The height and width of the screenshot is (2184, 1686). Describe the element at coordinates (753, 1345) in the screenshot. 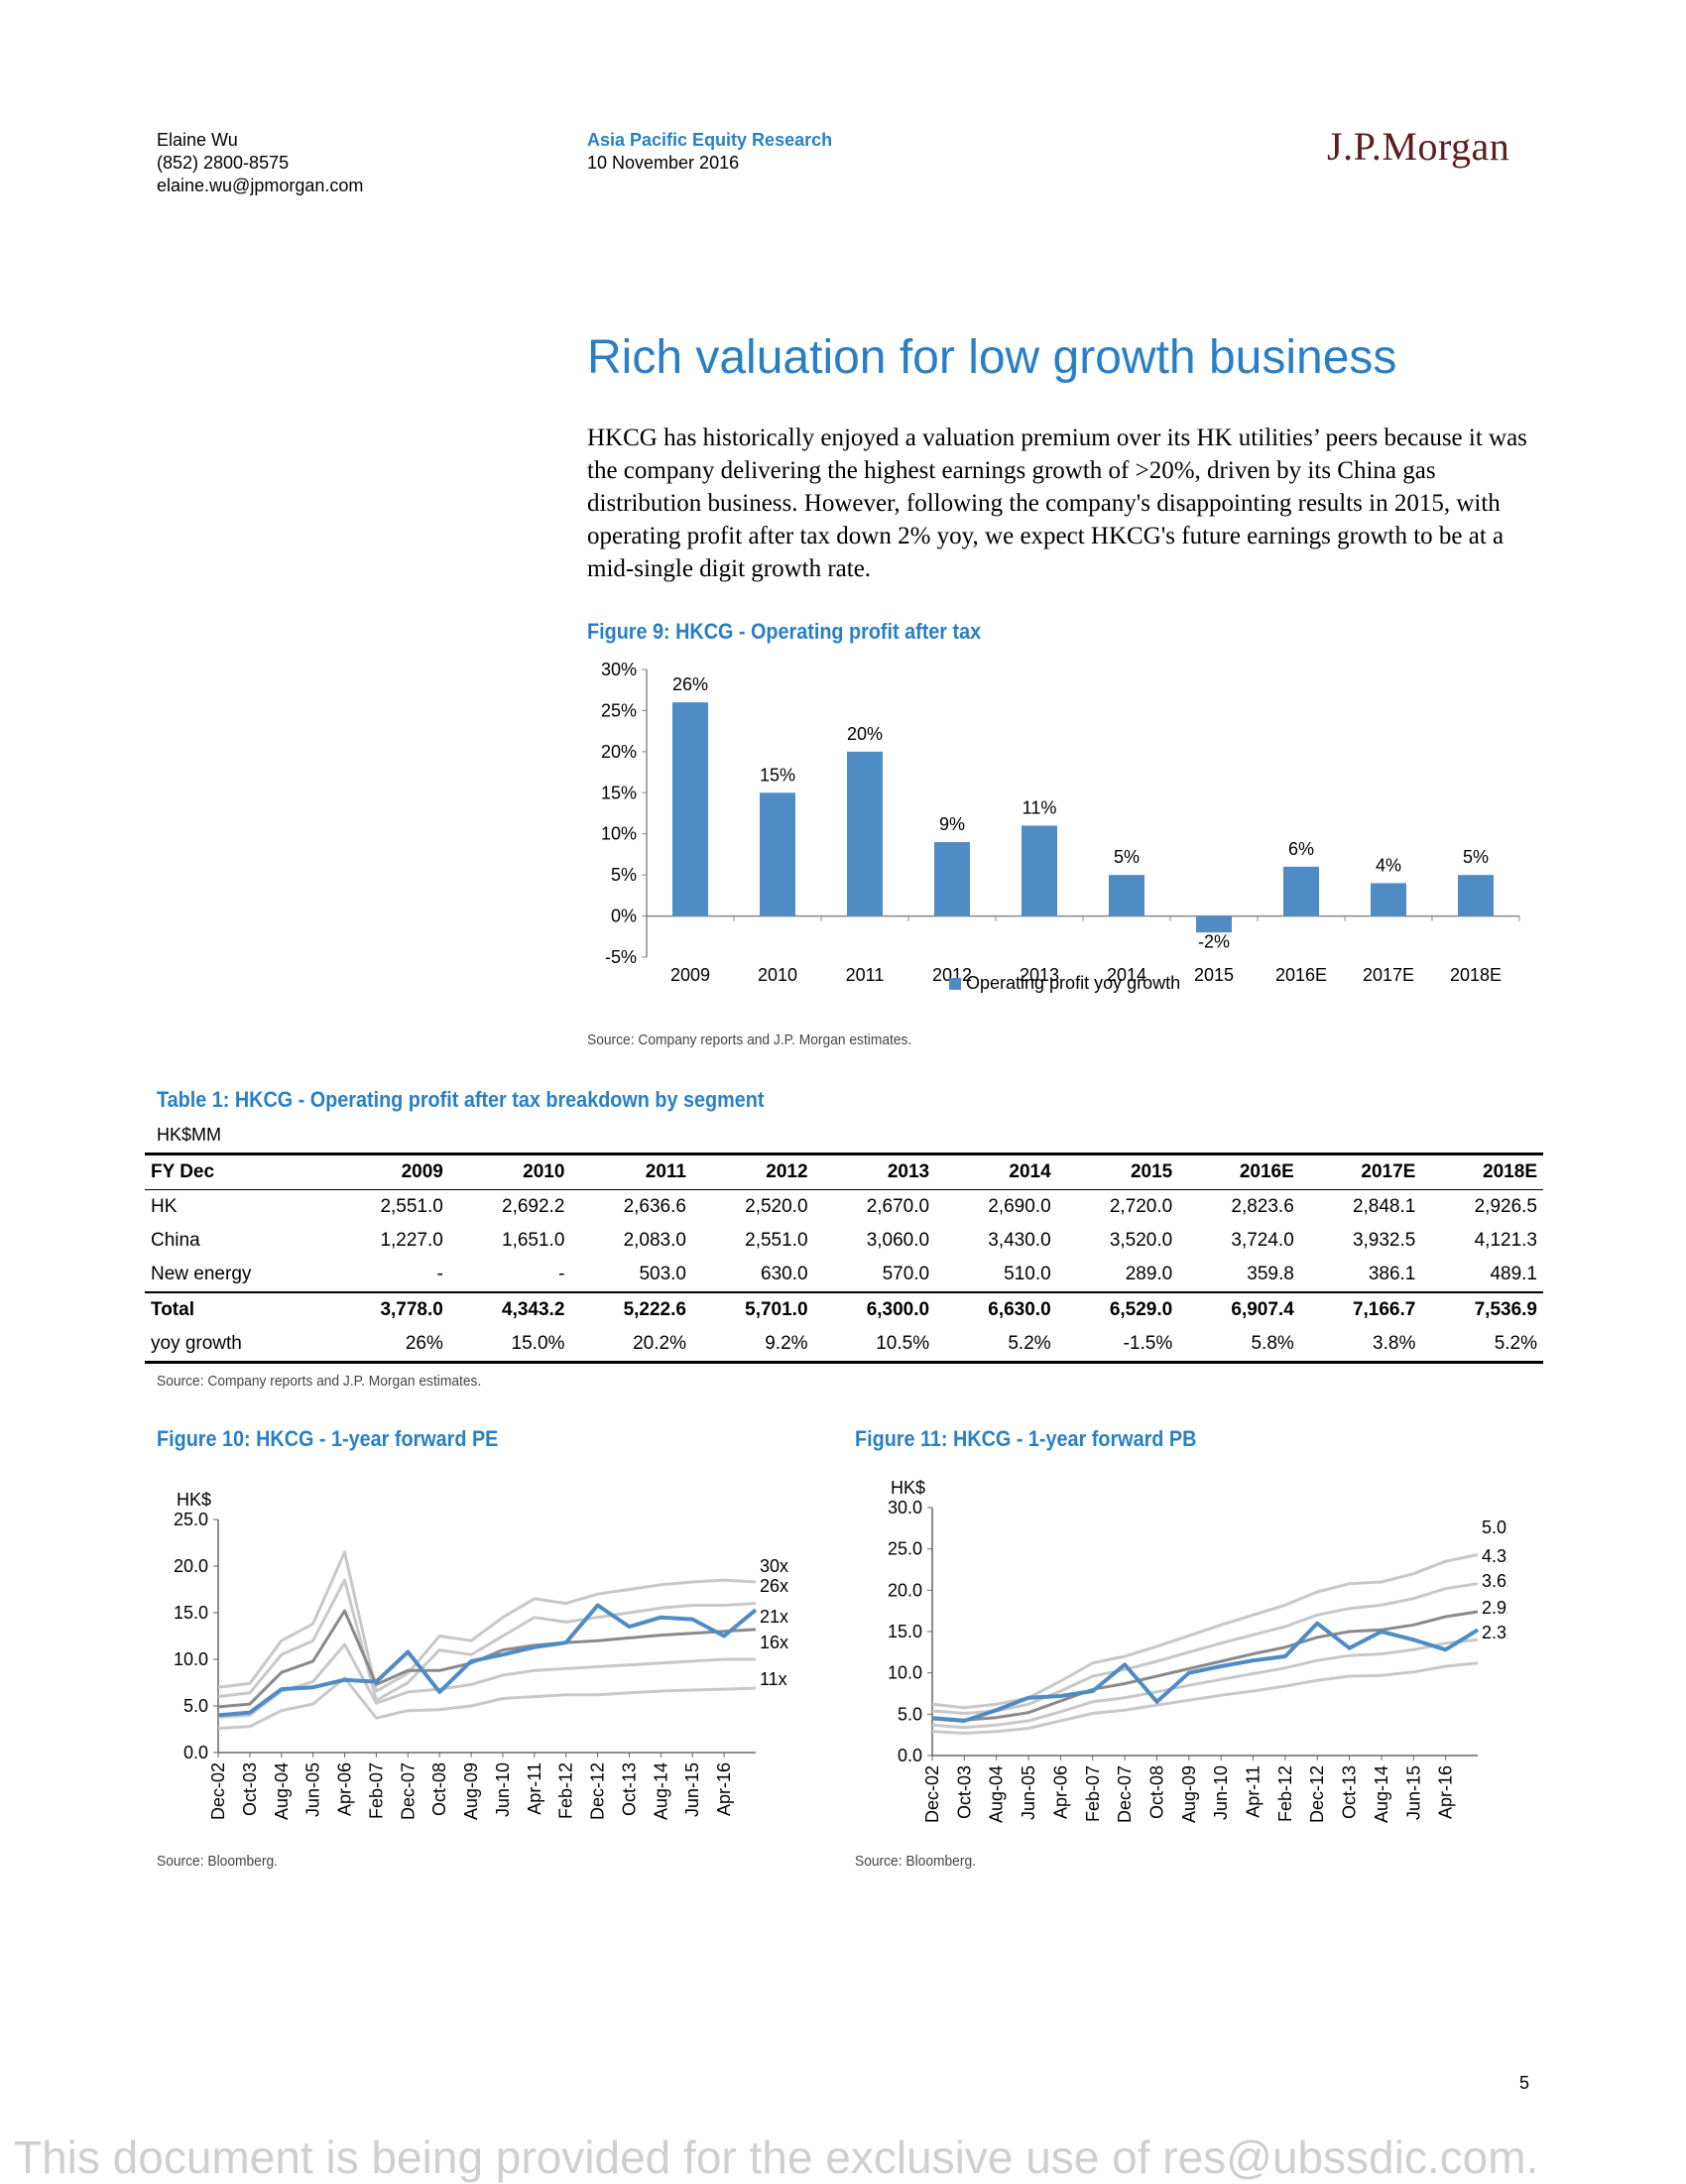

I see `table-cell: 9.2%` at that location.